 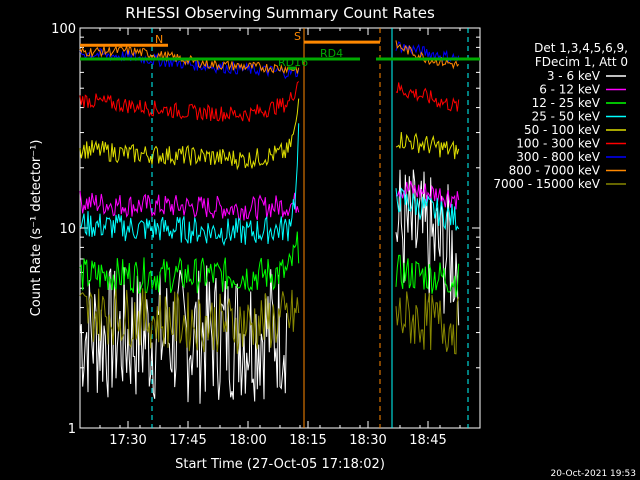 What do you see at coordinates (307, 440) in the screenshot?
I see `x-tick-label: 18:15` at bounding box center [307, 440].